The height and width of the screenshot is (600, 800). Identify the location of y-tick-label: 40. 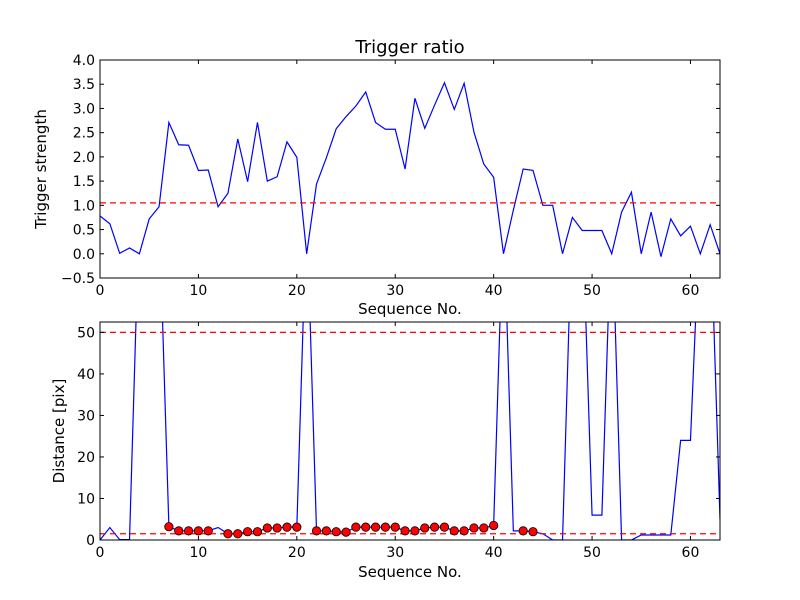
(86, 375).